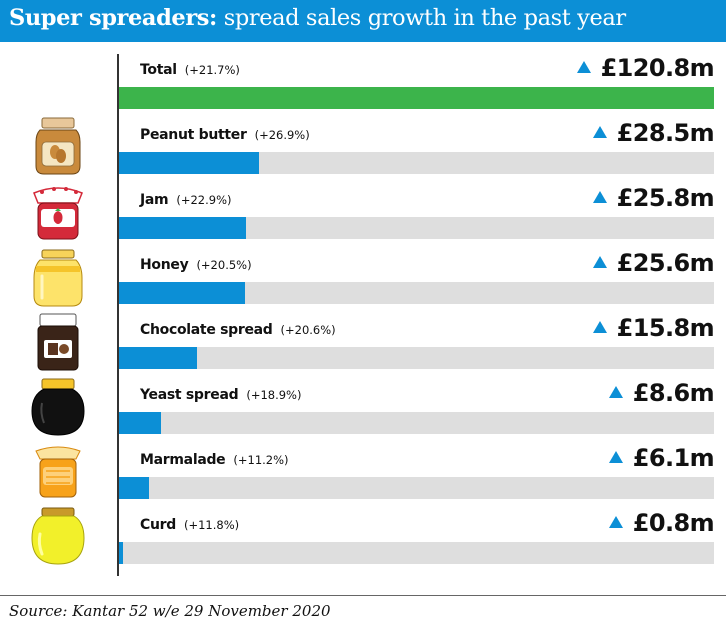 This screenshot has height=641, width=726. I want to click on category-name: Peanut butter, so click(193, 135).